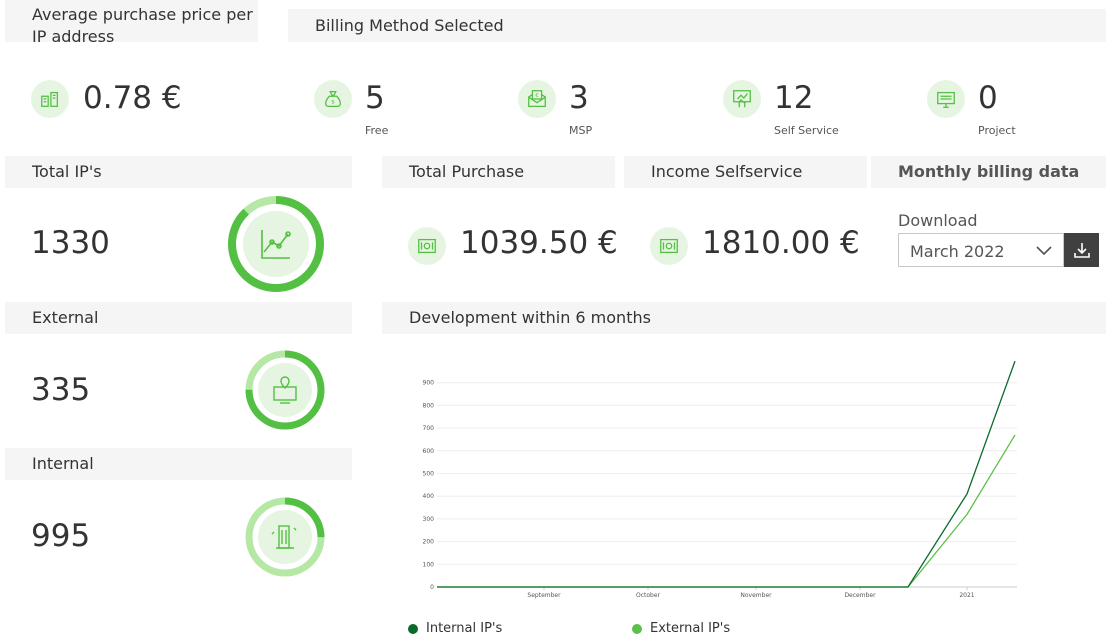 Image resolution: width=1112 pixels, height=643 pixels. Describe the element at coordinates (409, 25) in the screenshot. I see `billing-method-title: Billing Method Selected` at that location.